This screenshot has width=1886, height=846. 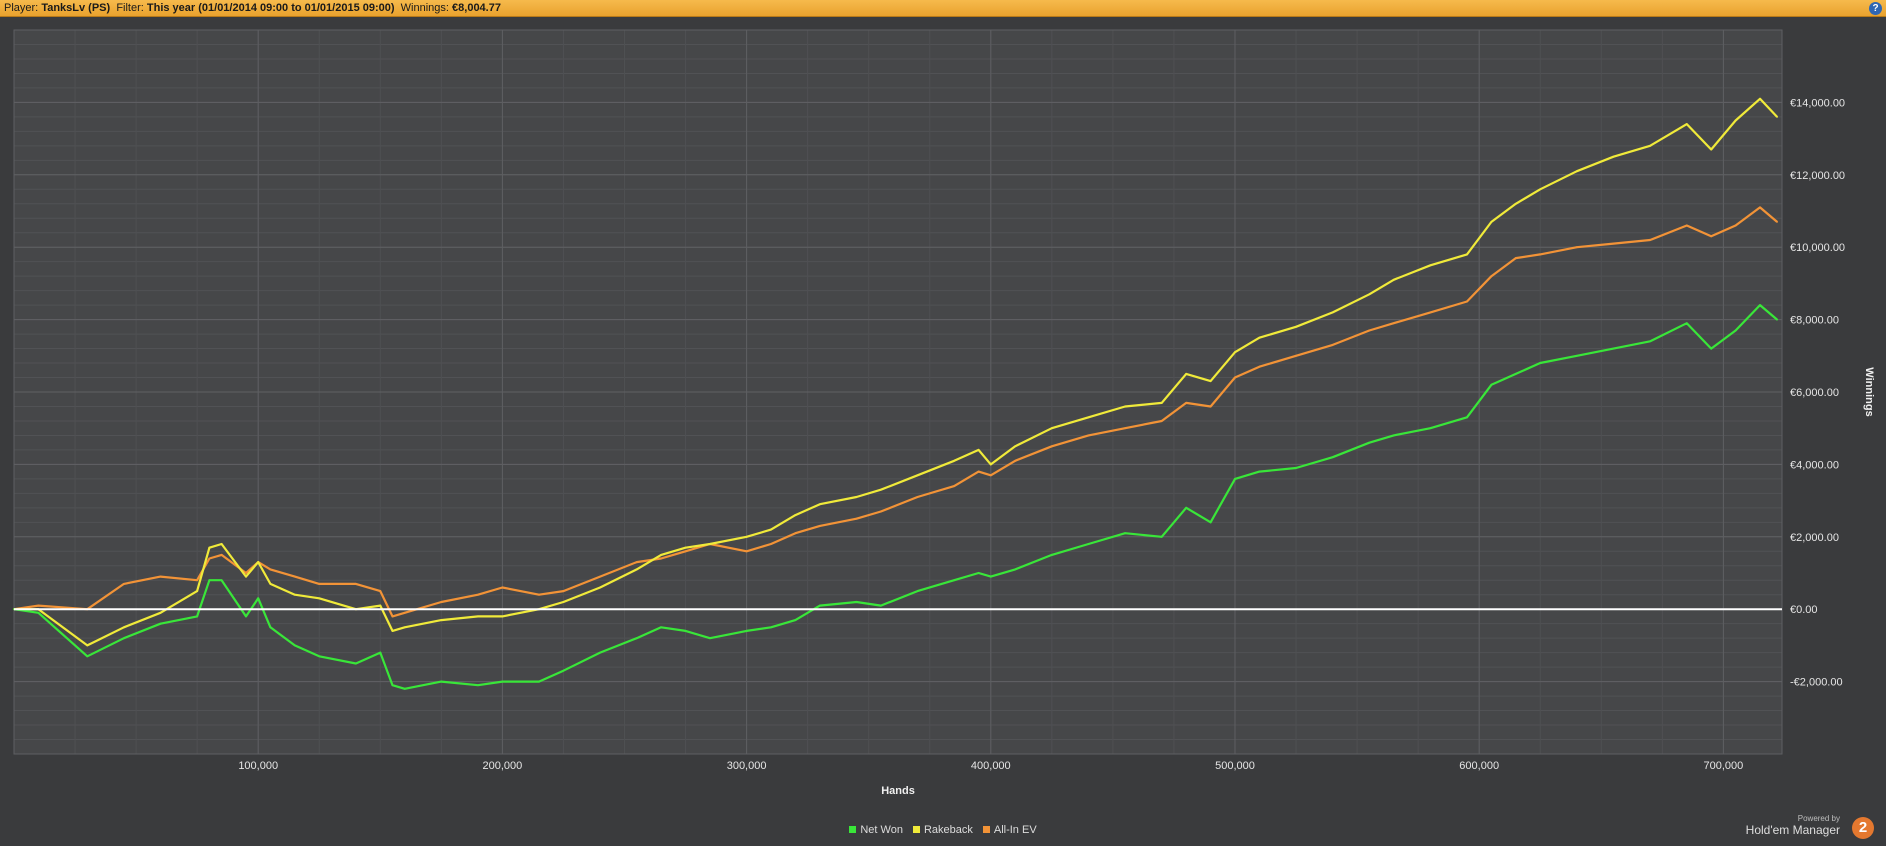 What do you see at coordinates (991, 766) in the screenshot?
I see `x-tick-label: 400,000` at bounding box center [991, 766].